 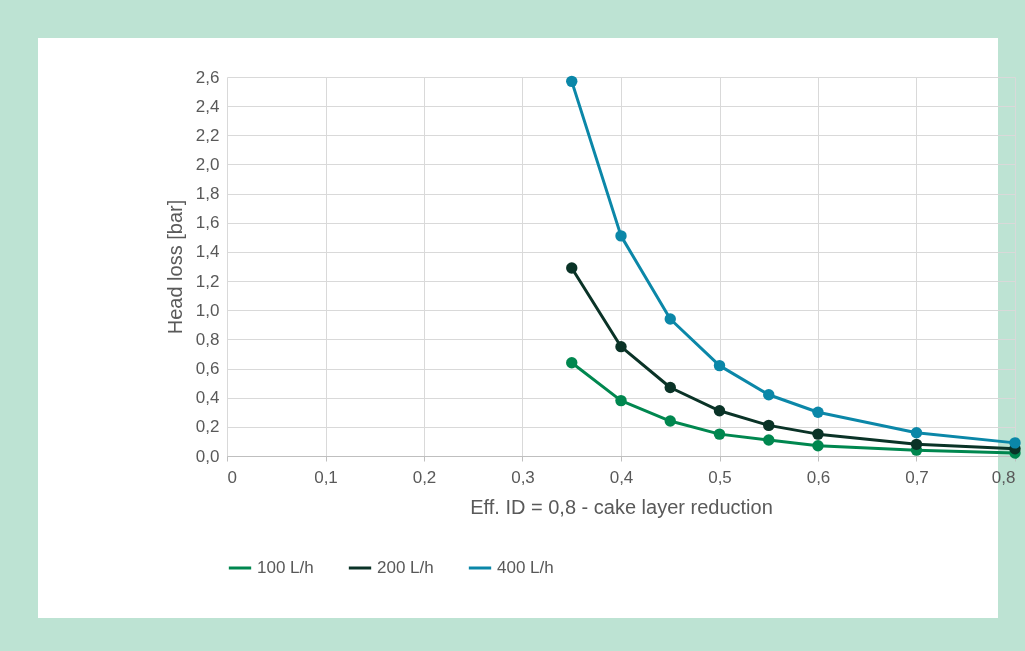 What do you see at coordinates (326, 477) in the screenshot?
I see `x-tick-label: 0,1` at bounding box center [326, 477].